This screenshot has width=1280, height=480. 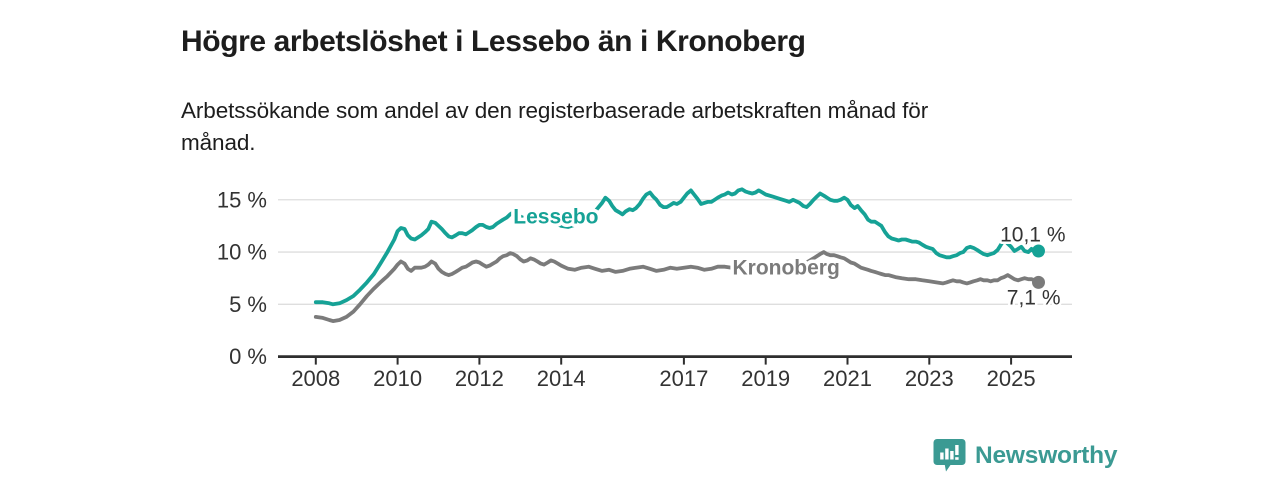 What do you see at coordinates (1039, 251) in the screenshot?
I see `end-dot-lessebo` at bounding box center [1039, 251].